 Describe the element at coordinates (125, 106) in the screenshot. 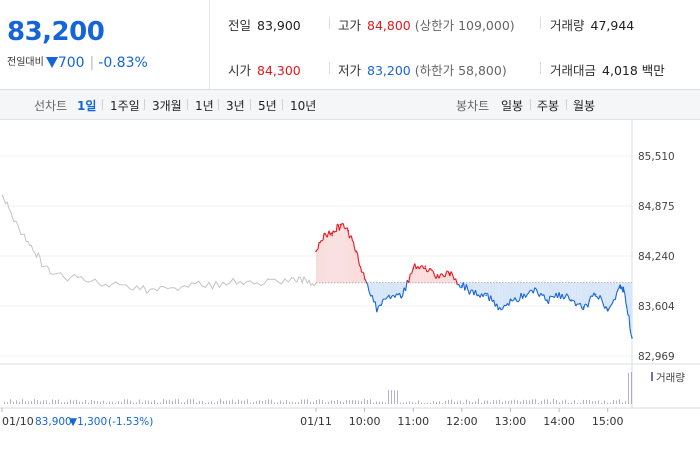

I see `tab-1-week: 1주일` at that location.